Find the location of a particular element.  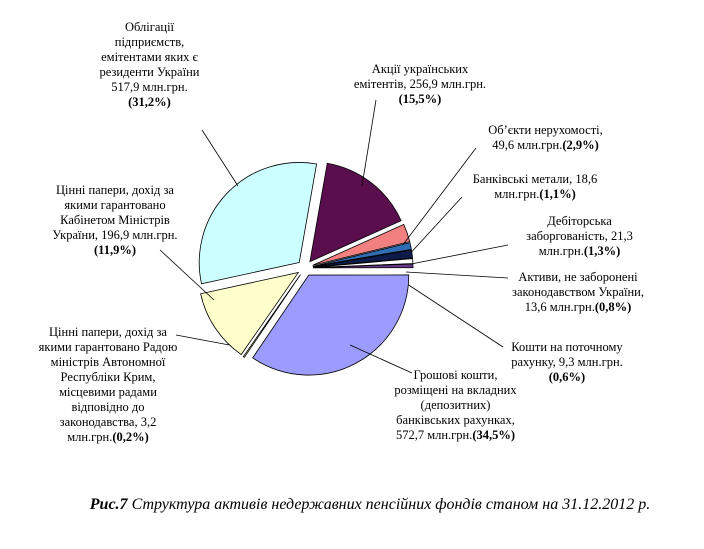

value-label: (0,6%) is located at coordinates (567, 377).